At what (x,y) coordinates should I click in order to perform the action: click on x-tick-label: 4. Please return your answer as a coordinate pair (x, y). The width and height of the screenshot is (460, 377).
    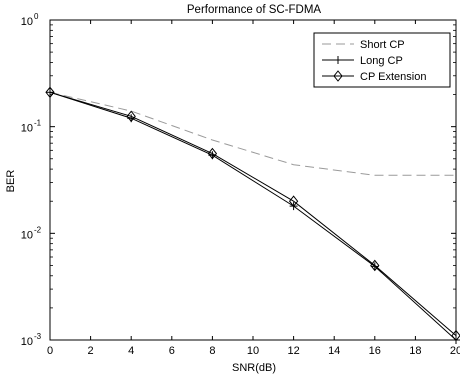
    Looking at the image, I should click on (131, 351).